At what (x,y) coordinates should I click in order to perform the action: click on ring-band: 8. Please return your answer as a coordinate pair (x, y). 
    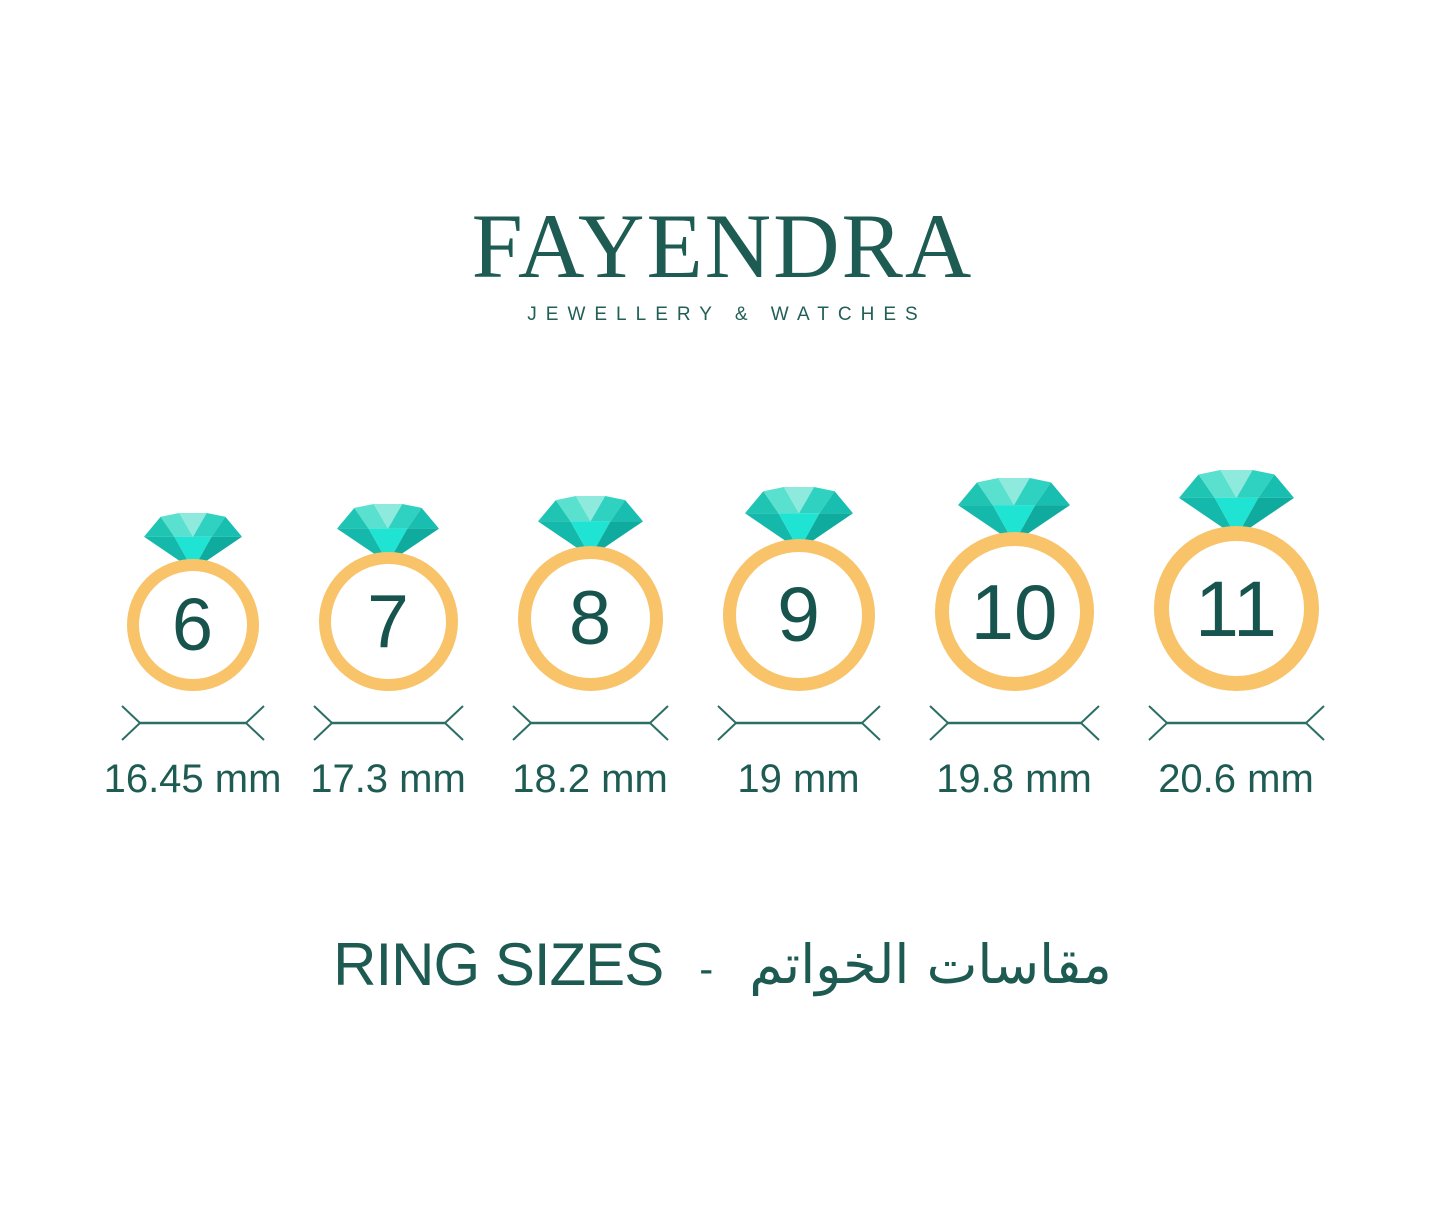
    Looking at the image, I should click on (590, 618).